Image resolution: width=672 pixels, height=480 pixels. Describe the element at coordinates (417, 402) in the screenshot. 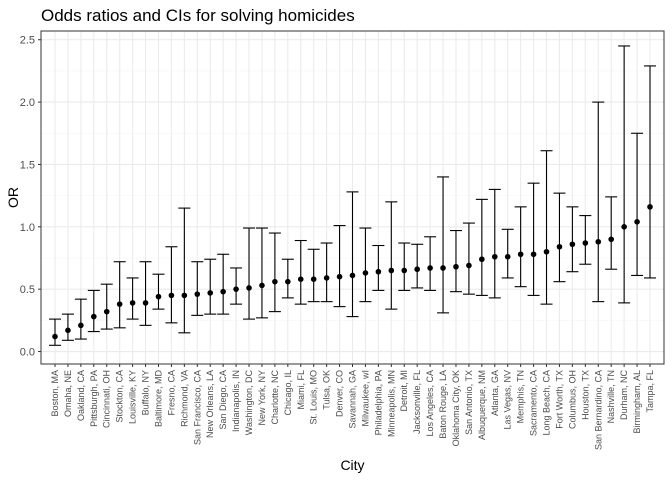

I see `x-tick-label: Jacksonville, FL` at that location.